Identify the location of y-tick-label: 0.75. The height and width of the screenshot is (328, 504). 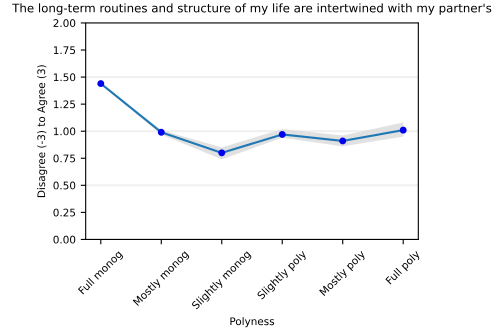
(64, 158).